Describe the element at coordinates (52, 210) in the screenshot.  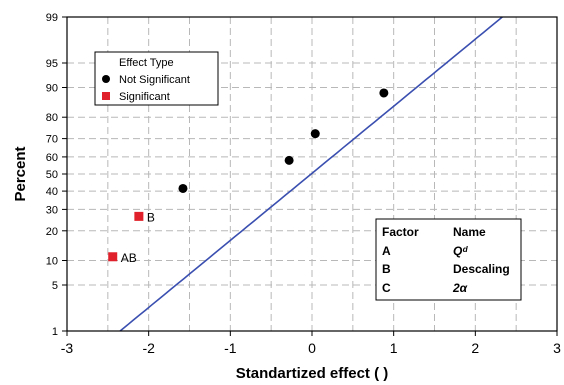
I see `y-tick-label: 30` at that location.